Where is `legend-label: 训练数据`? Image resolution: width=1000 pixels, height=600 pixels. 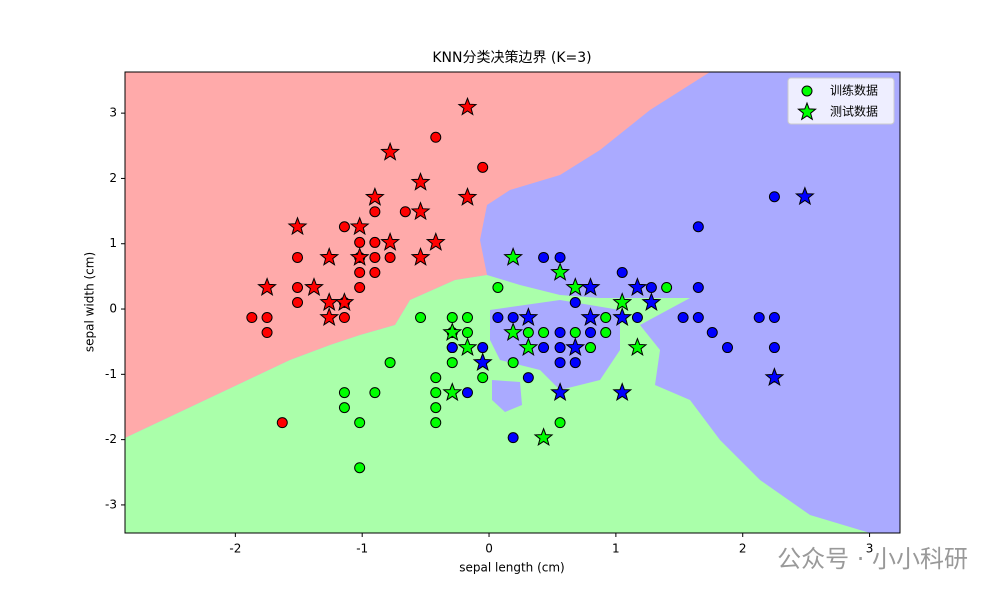 legend-label: 训练数据 is located at coordinates (854, 90).